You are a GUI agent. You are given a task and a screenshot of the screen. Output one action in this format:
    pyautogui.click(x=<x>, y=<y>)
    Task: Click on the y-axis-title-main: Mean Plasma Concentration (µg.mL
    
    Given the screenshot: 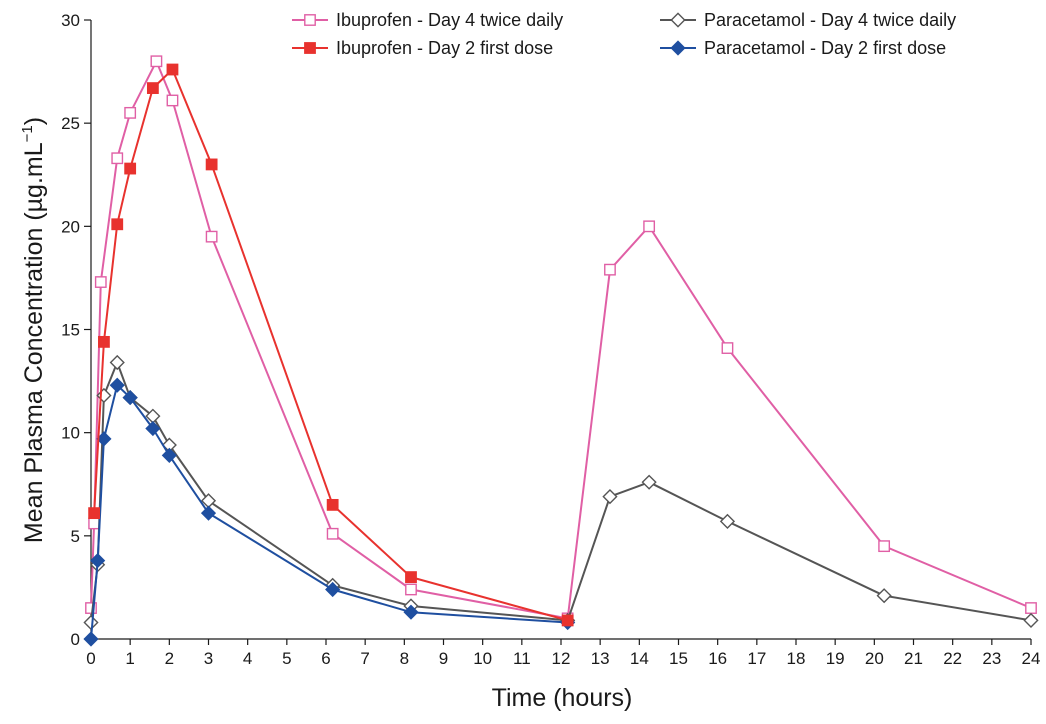 What is the action you would take?
    pyautogui.click(x=34, y=342)
    